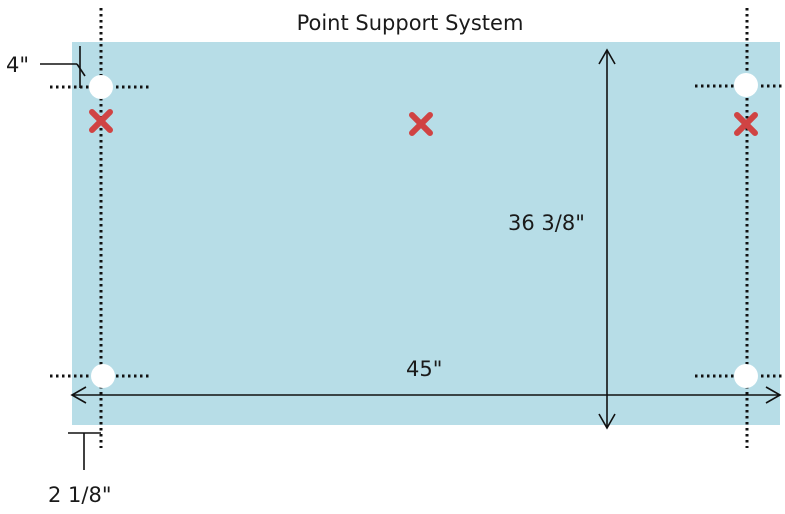 This screenshot has width=785, height=514. What do you see at coordinates (746, 124) in the screenshot?
I see `support-right-x-mark-icon` at bounding box center [746, 124].